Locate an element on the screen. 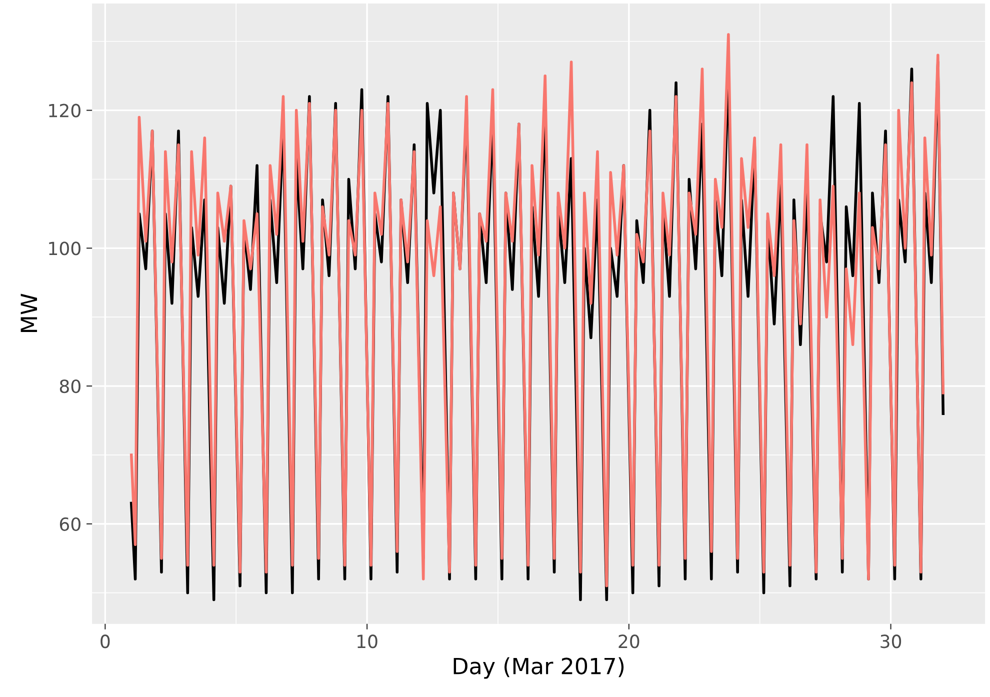 This screenshot has height=697, width=990. x-tick-label: 0 is located at coordinates (105, 641).